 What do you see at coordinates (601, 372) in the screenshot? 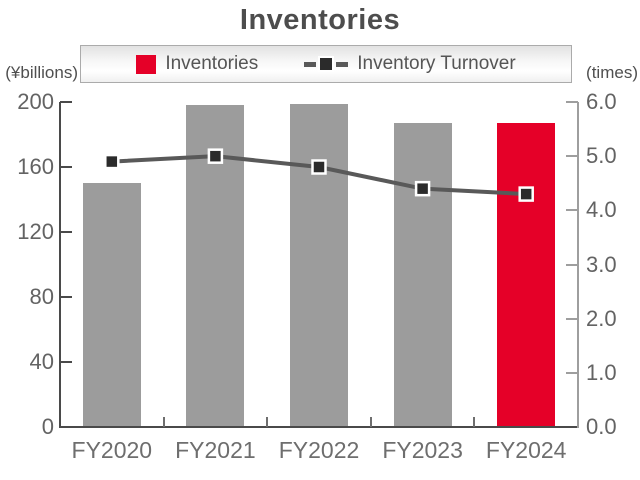
I see `right-tick-label: 1.0` at bounding box center [601, 372].